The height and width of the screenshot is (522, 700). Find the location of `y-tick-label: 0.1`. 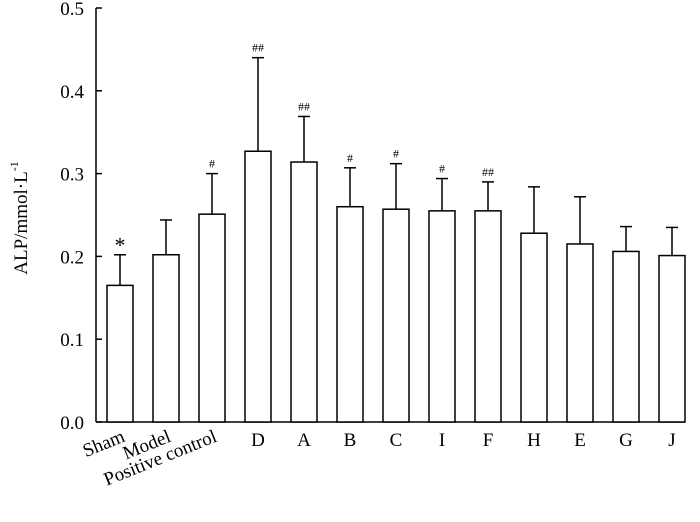

y-tick-label: 0.1 is located at coordinates (72, 340).